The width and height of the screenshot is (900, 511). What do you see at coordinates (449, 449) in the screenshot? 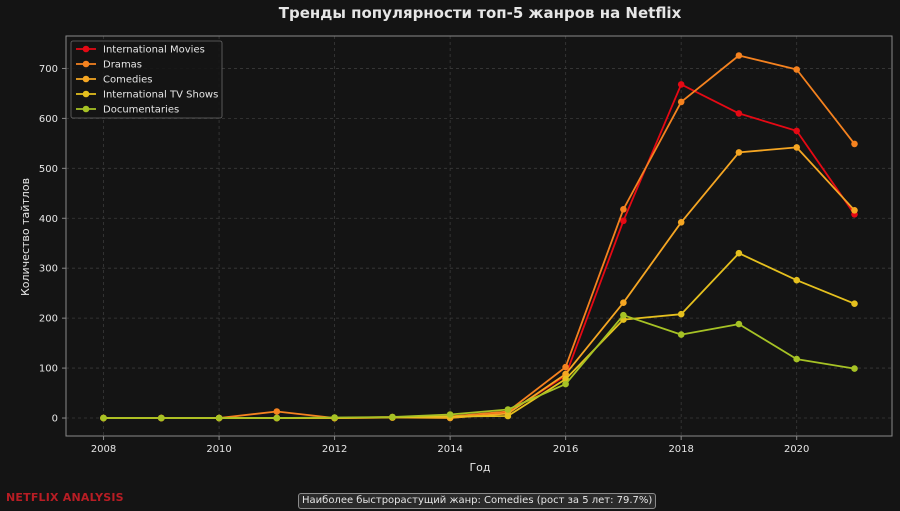
I see `x-tick-label: 2014` at bounding box center [449, 449].